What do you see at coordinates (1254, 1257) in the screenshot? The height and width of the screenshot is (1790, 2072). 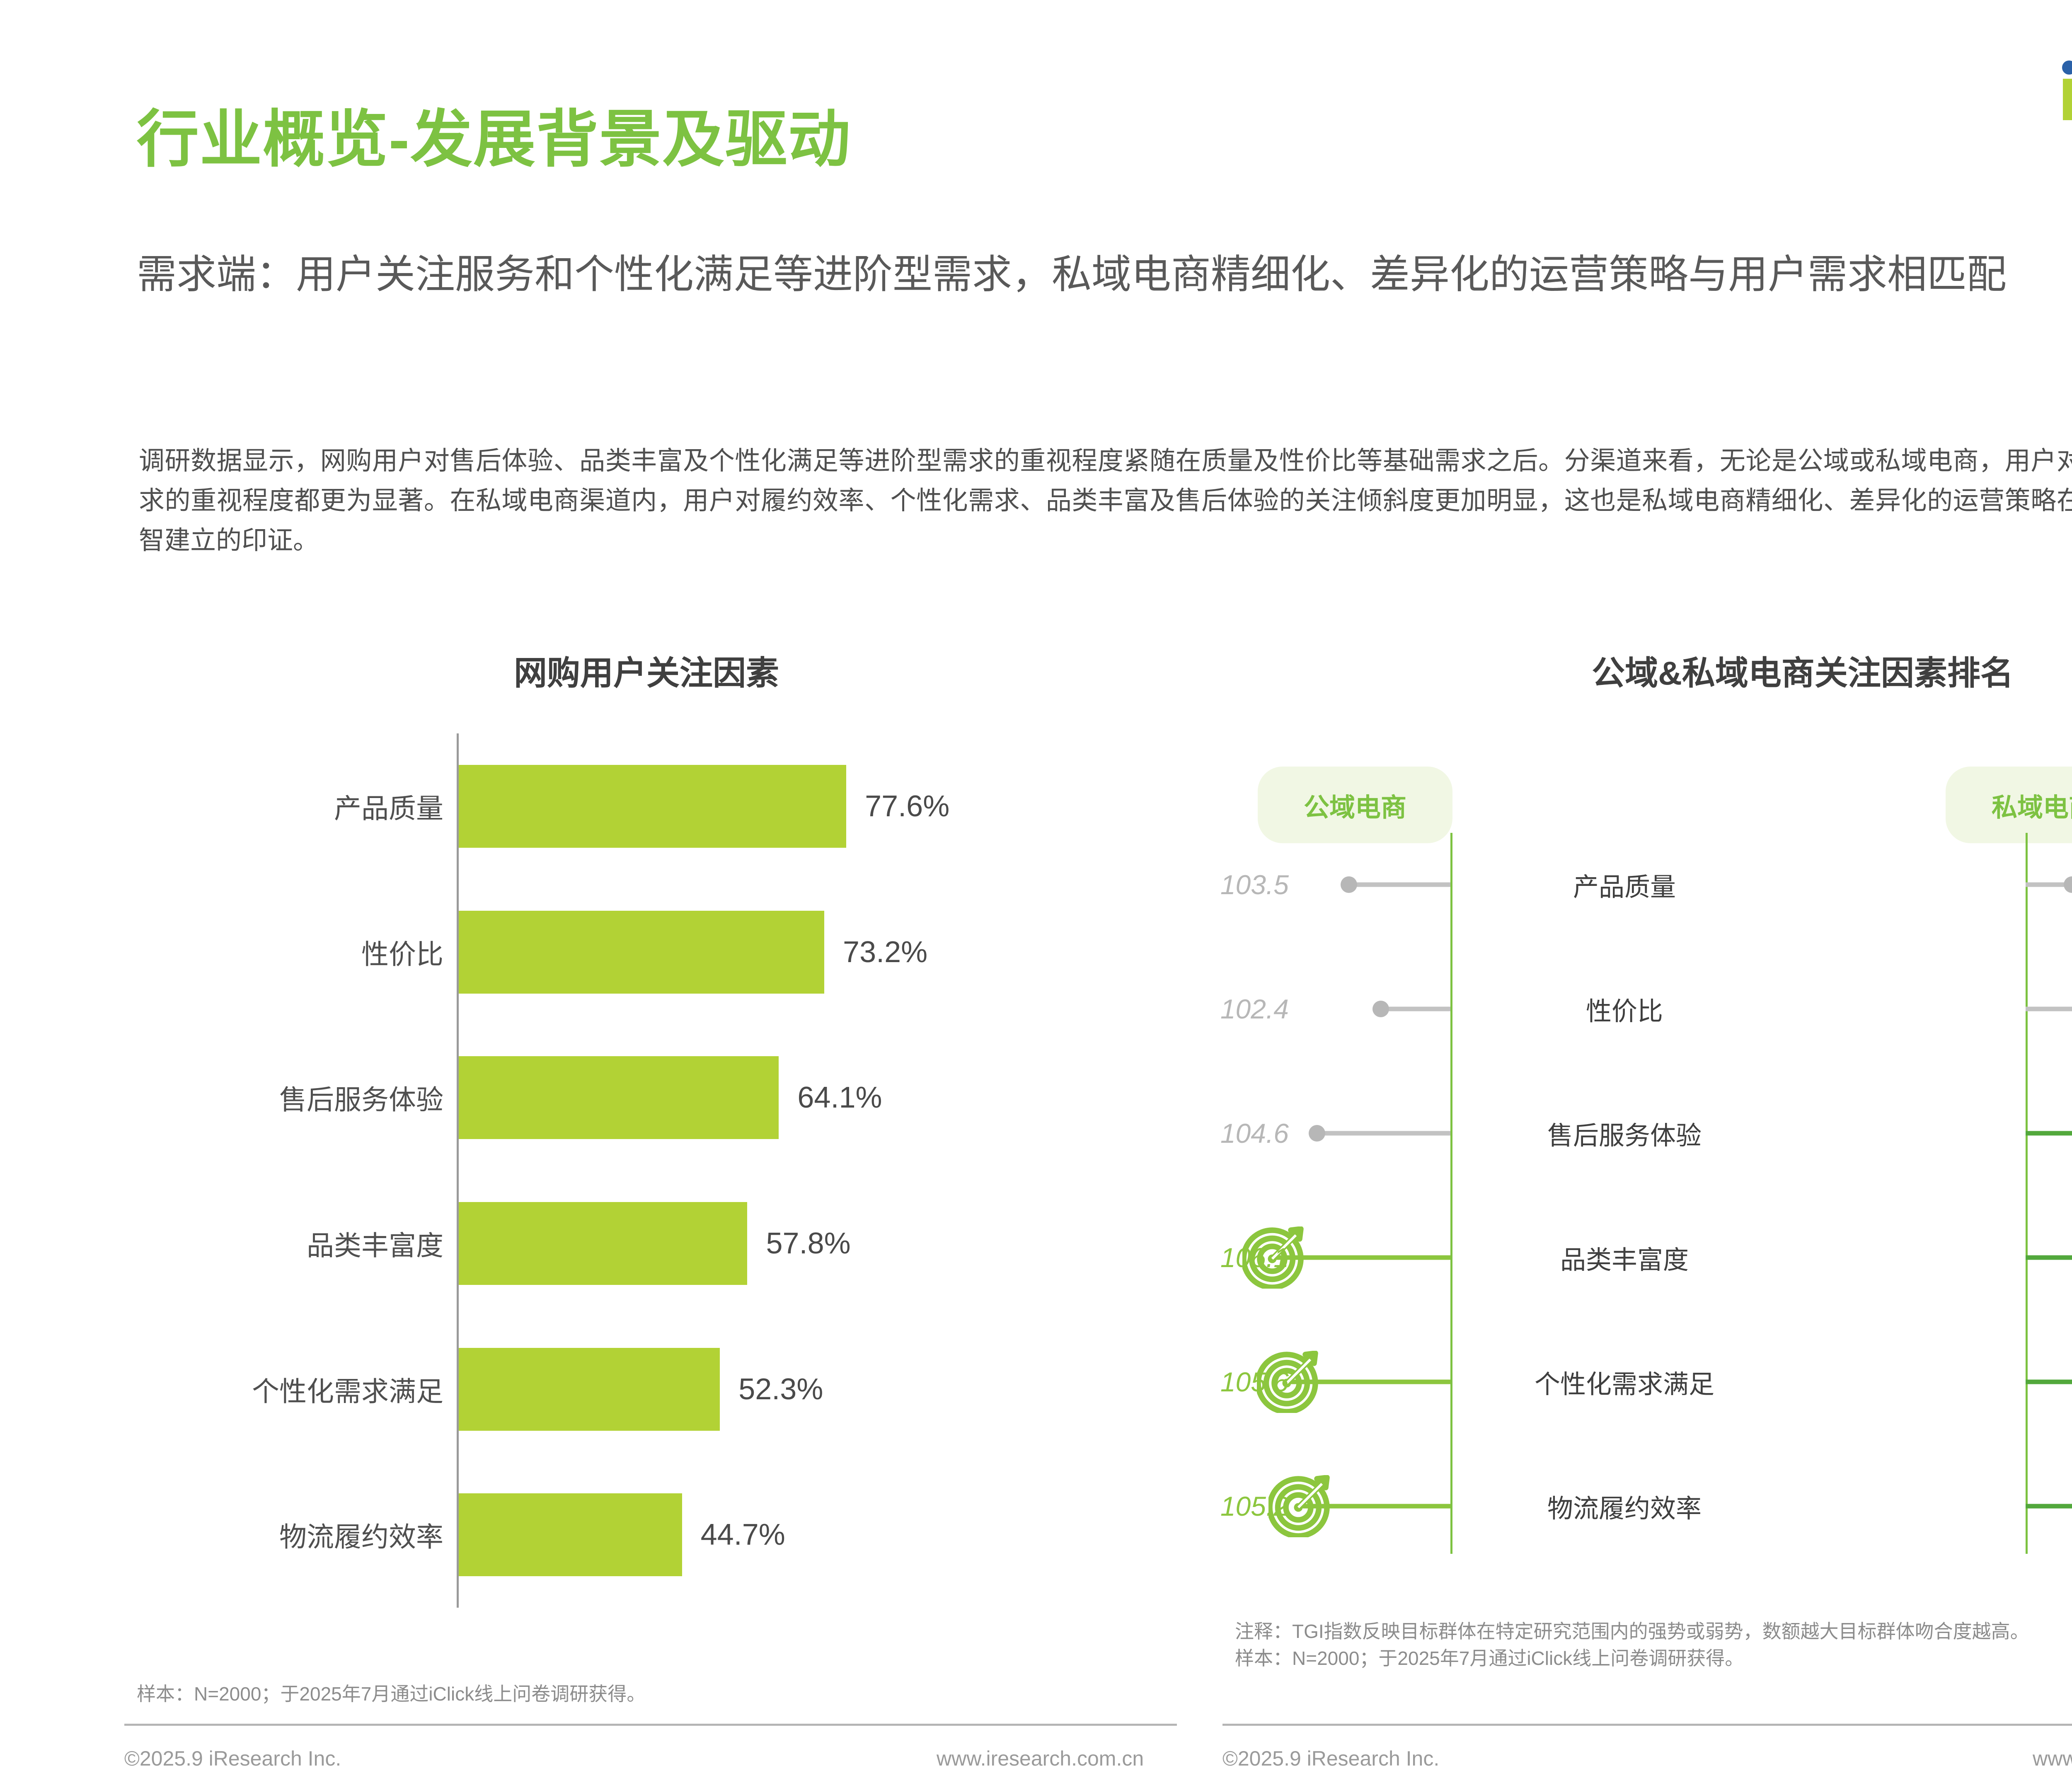 I see `tgi-value-public: 106.1` at bounding box center [1254, 1257].